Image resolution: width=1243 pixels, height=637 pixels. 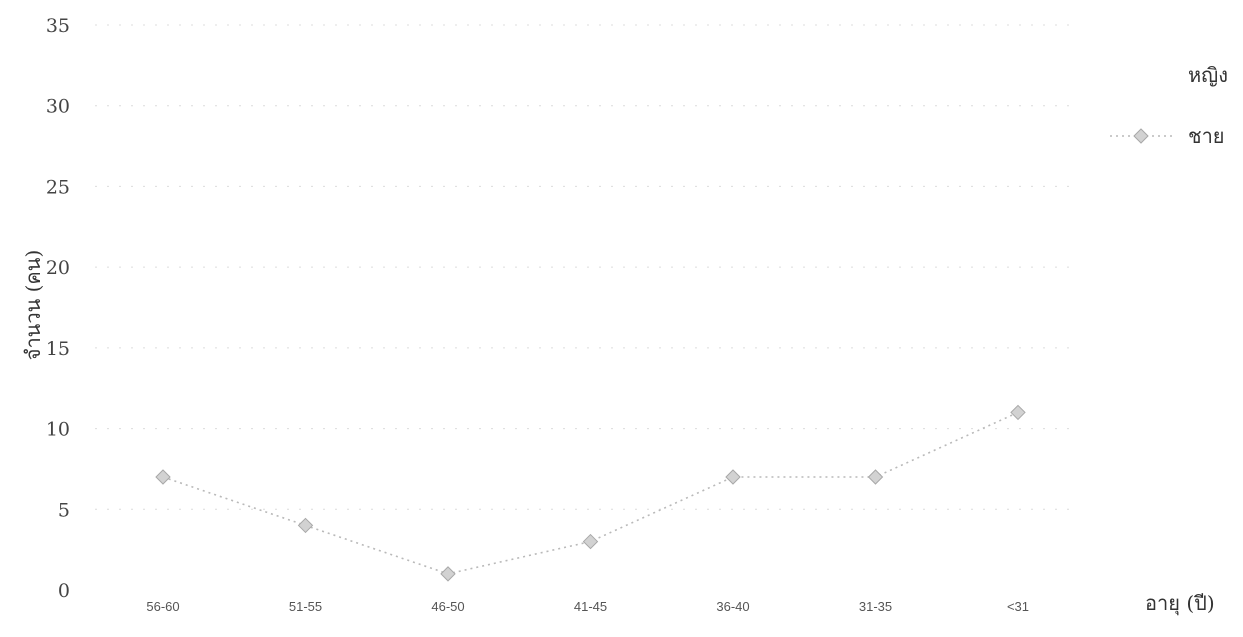 I want to click on x-tick-label: 41-45, so click(x=590, y=606).